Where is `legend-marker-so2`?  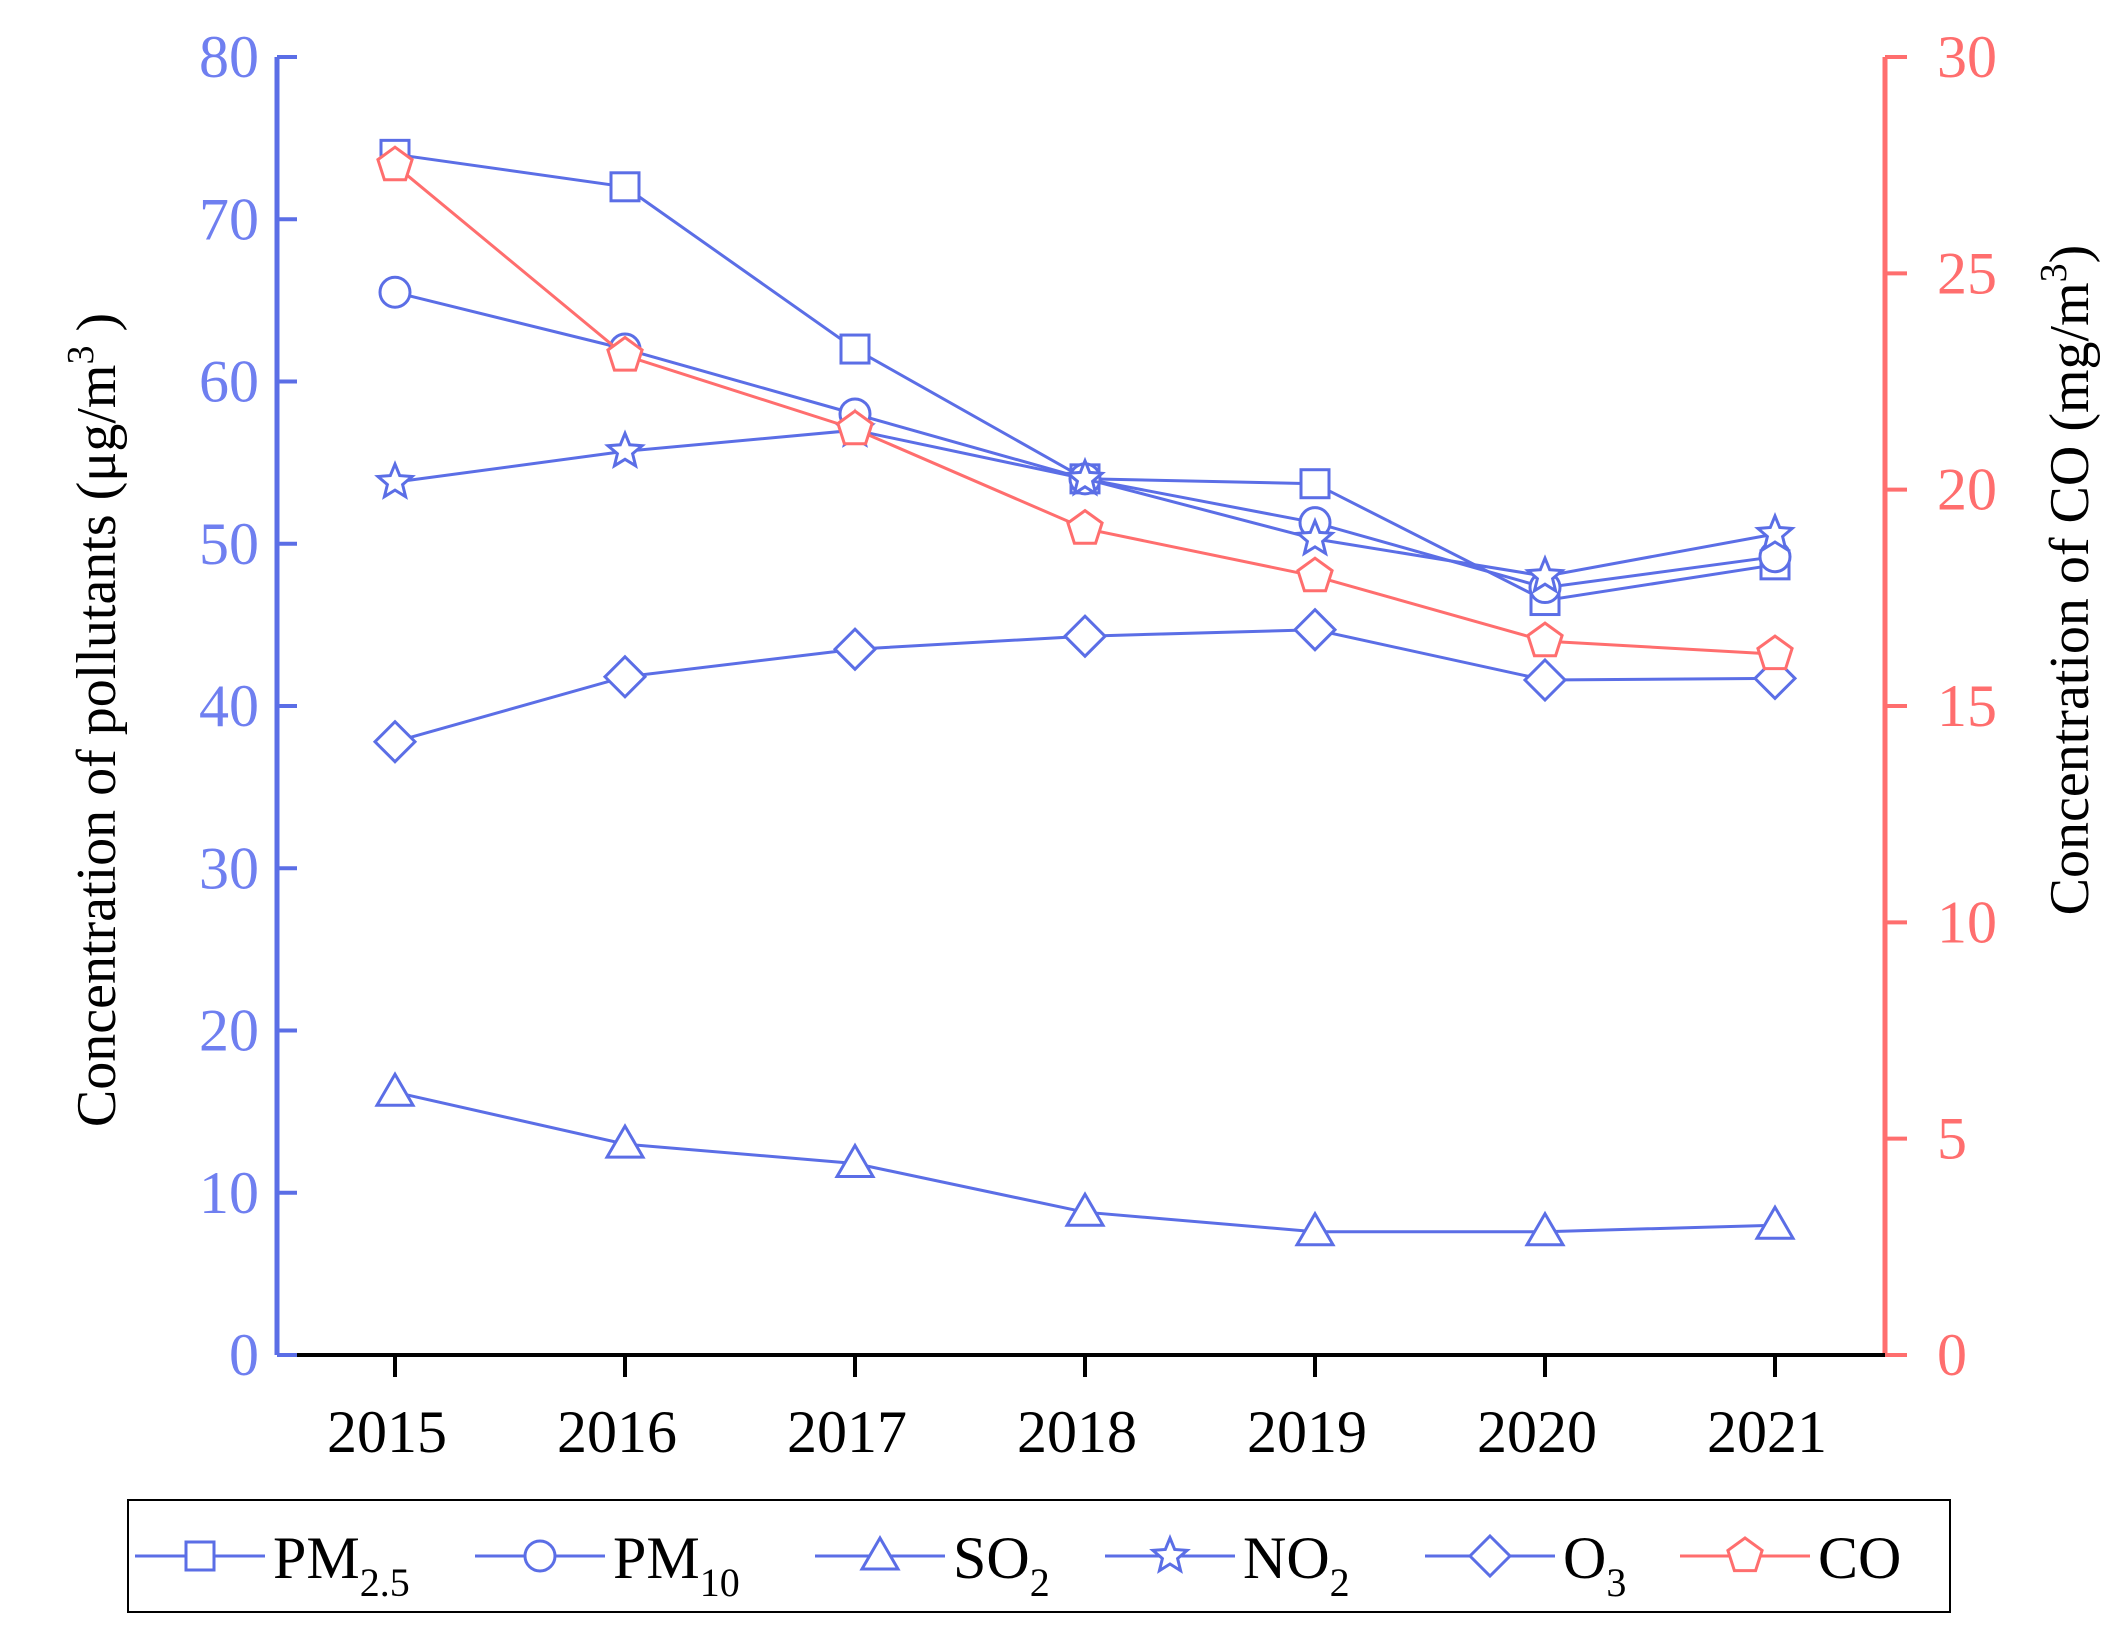
legend-marker-so2 is located at coordinates (880, 1553).